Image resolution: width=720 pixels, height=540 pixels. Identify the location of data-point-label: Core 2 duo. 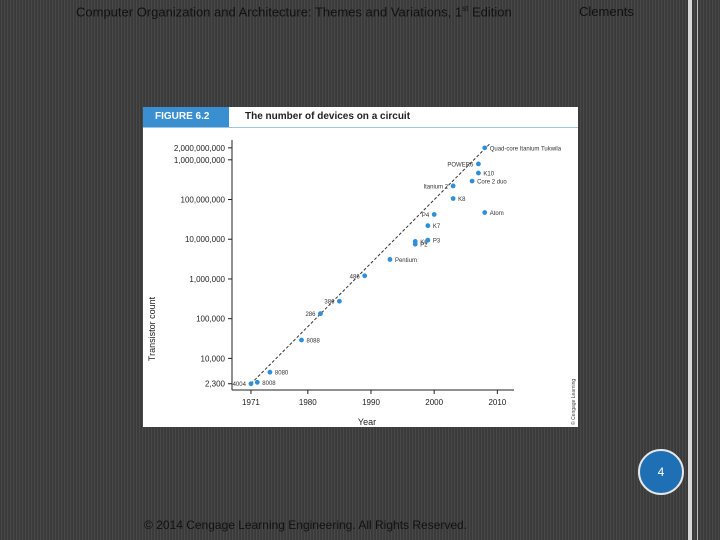
(492, 183).